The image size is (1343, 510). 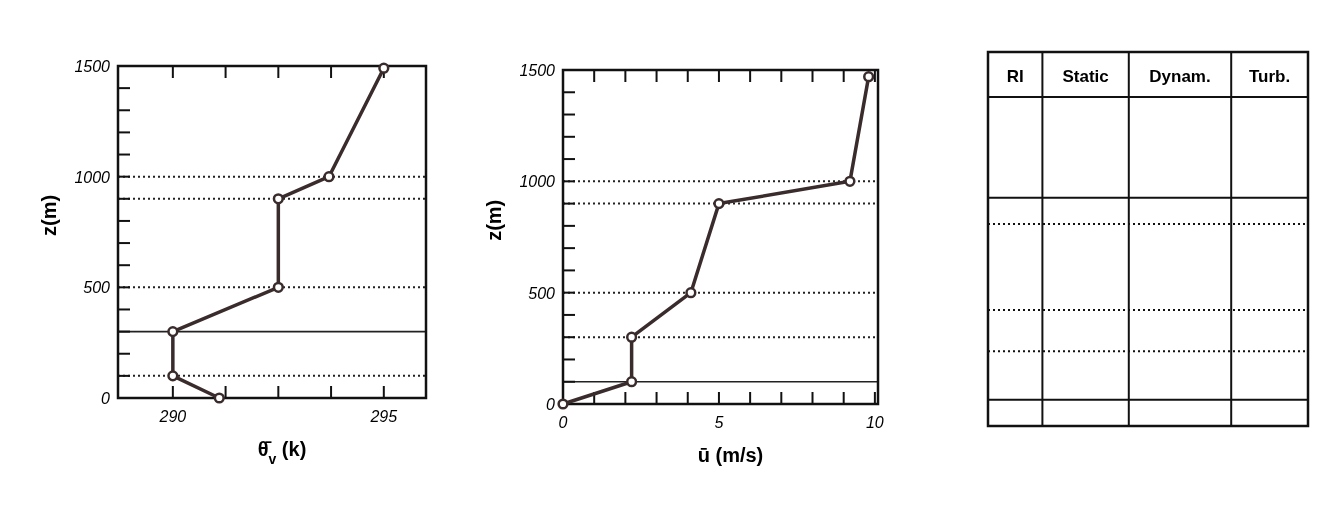 What do you see at coordinates (1015, 76) in the screenshot?
I see `category-label: RI` at bounding box center [1015, 76].